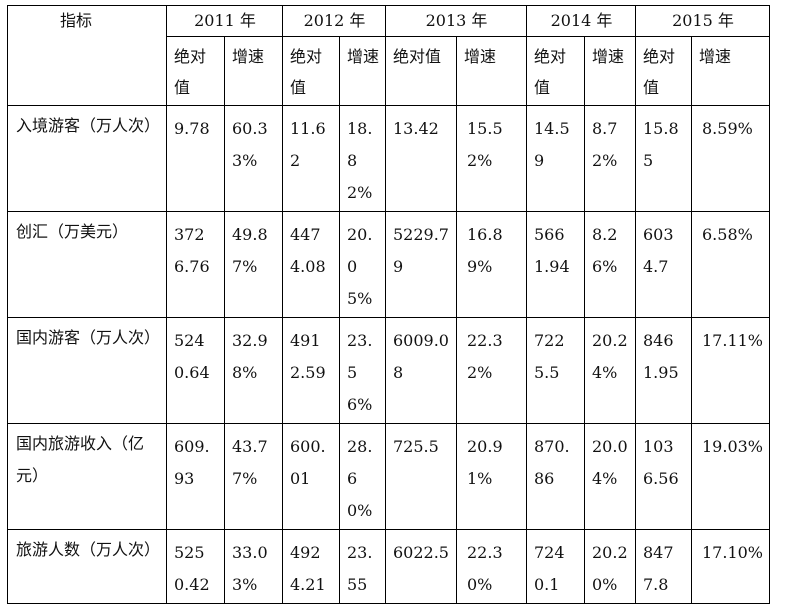  What do you see at coordinates (311, 370) in the screenshot?
I see `absolute-value-cell: 4912.59` at bounding box center [311, 370].